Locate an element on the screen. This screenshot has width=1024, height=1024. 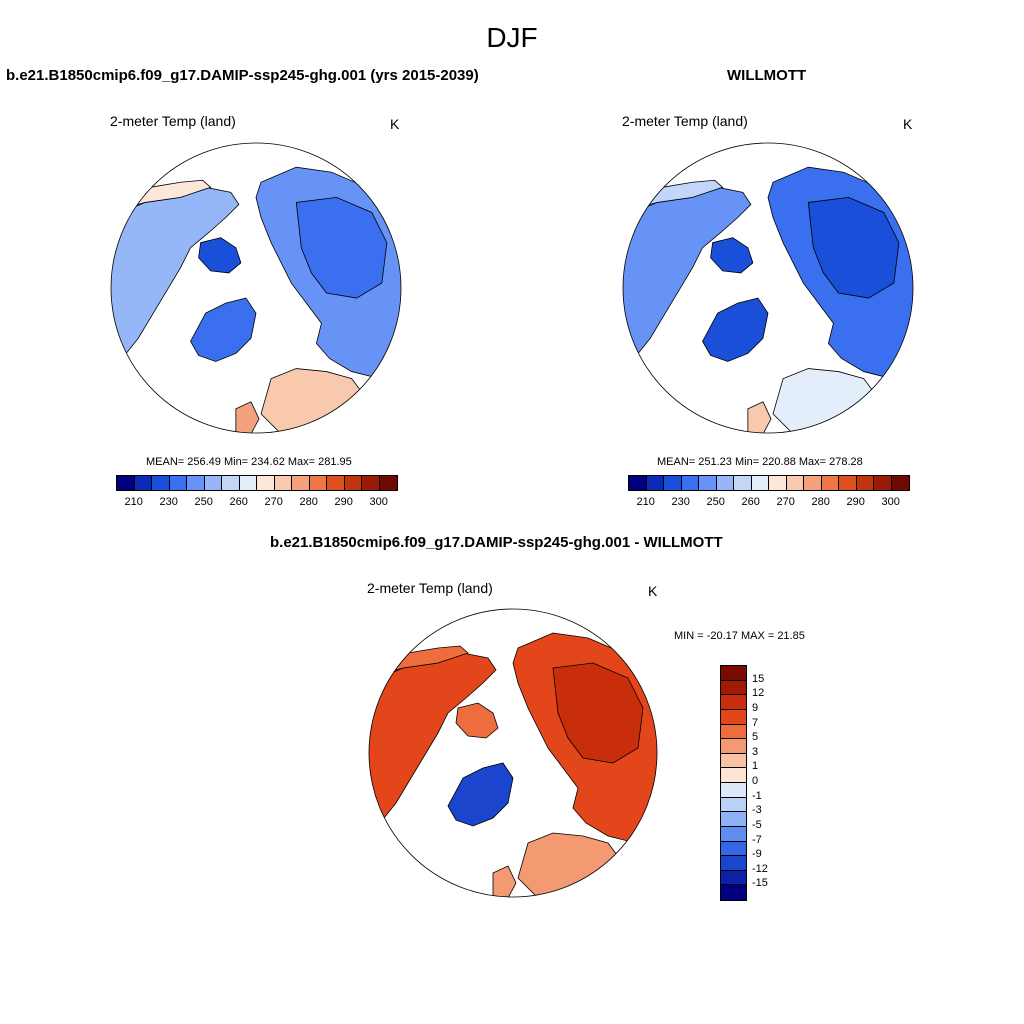
colorbar-tick-label: 260 is located at coordinates (750, 502).